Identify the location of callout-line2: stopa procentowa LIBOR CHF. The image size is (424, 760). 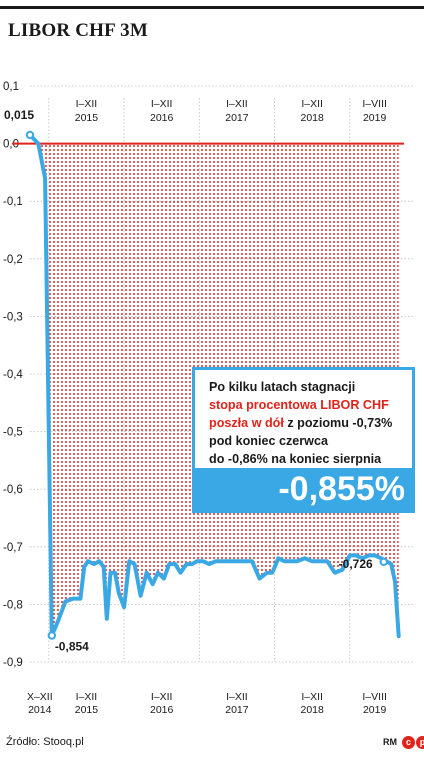
(299, 405).